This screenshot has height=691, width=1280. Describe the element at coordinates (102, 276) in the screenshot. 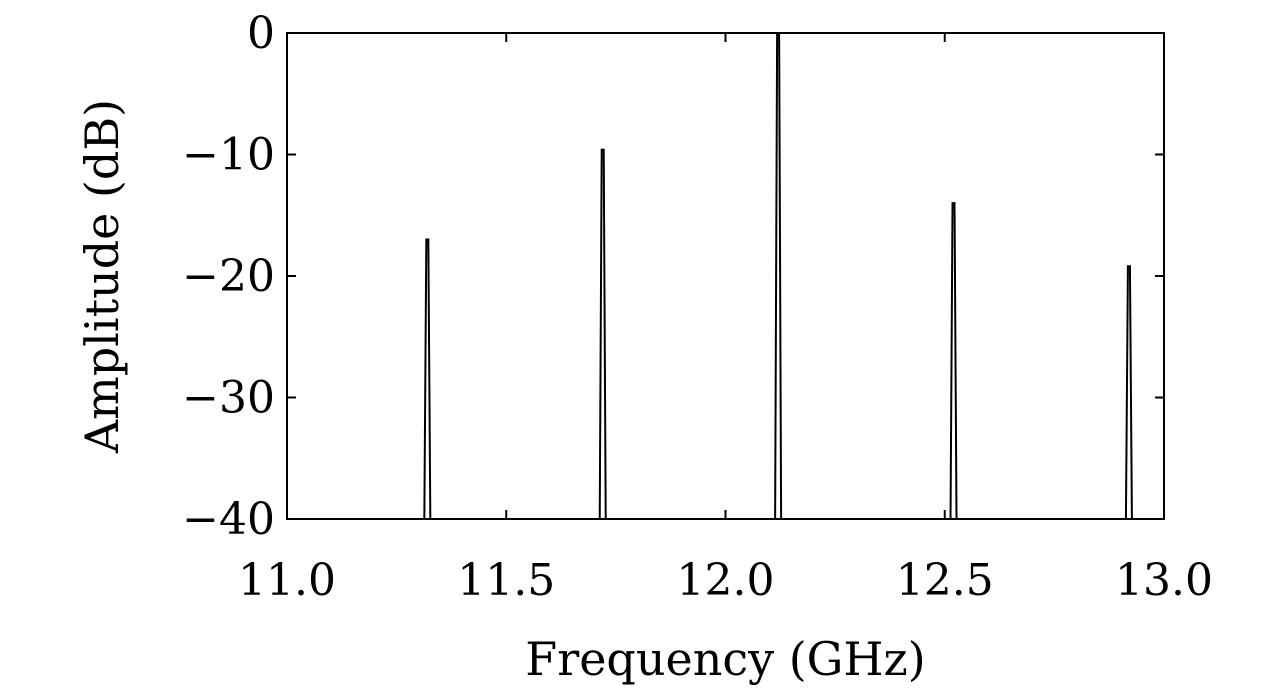

I see `y-axis-title: Amplitude (dB)` at that location.